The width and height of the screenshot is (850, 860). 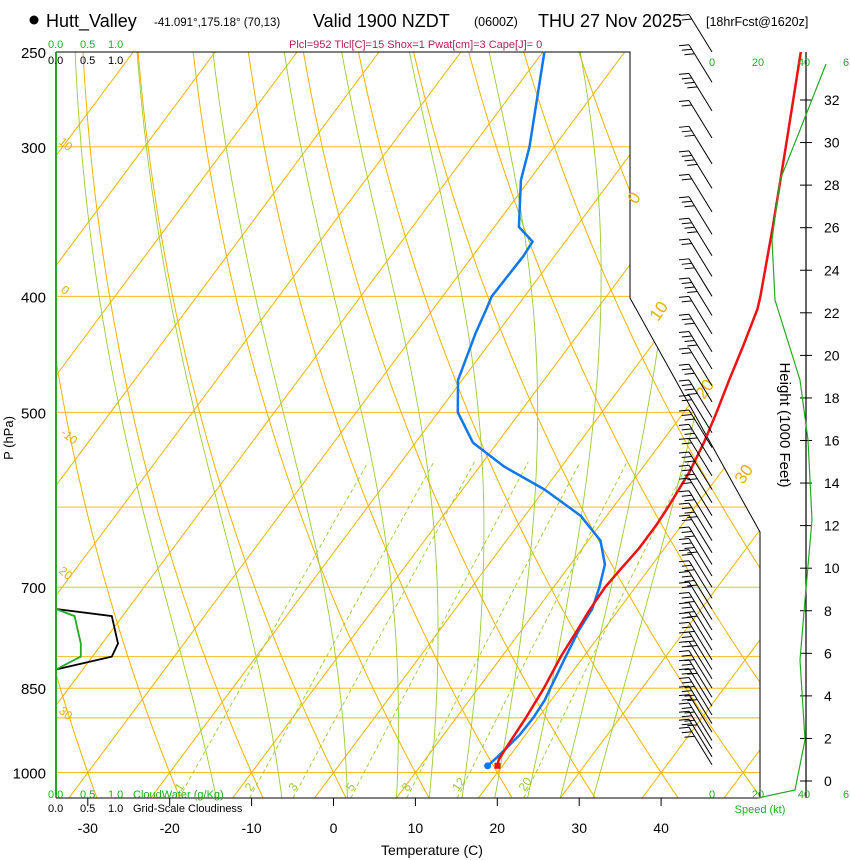 What do you see at coordinates (115, 795) in the screenshot?
I see `cloud-water-tick-bottom: 1.0` at bounding box center [115, 795].